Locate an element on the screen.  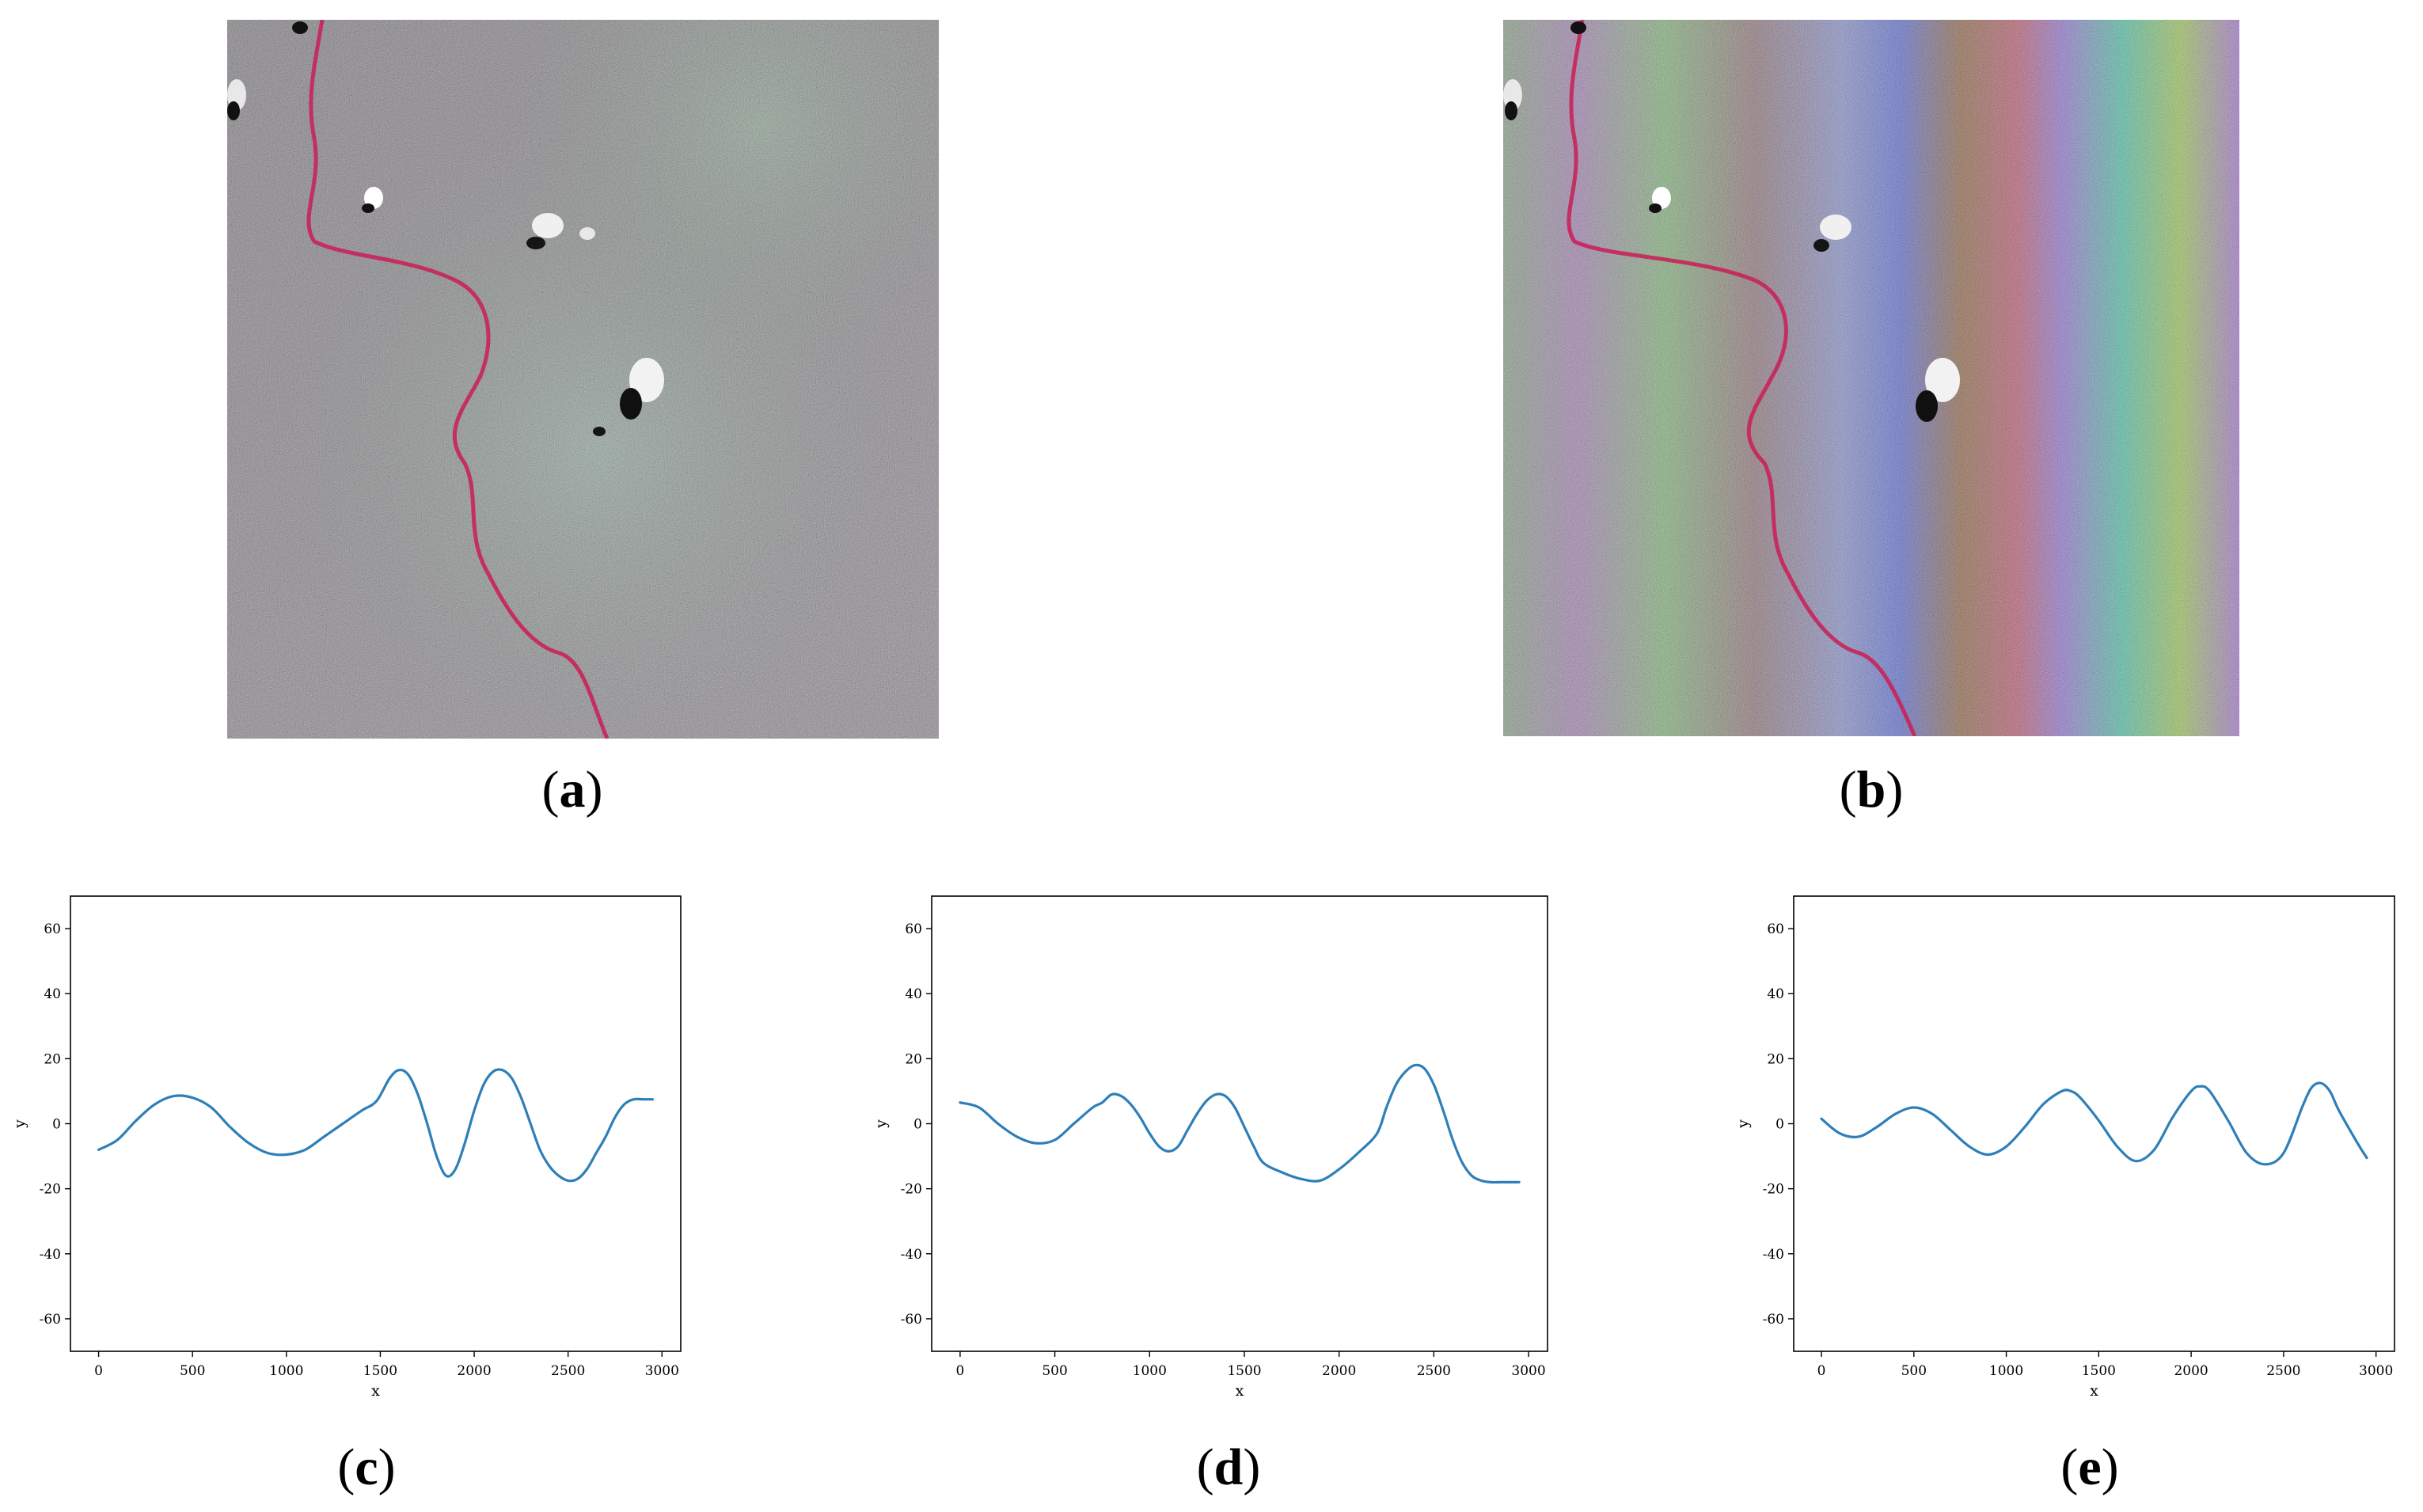
panel-label-e: (e) is located at coordinates (2089, 1467).